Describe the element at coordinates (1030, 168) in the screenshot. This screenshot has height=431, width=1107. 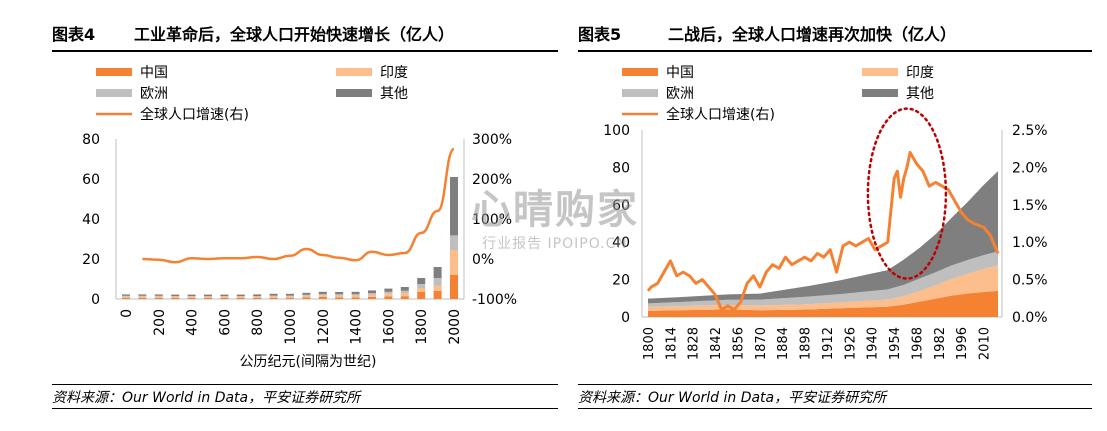
I see `y-right-tick: 2.0%` at that location.